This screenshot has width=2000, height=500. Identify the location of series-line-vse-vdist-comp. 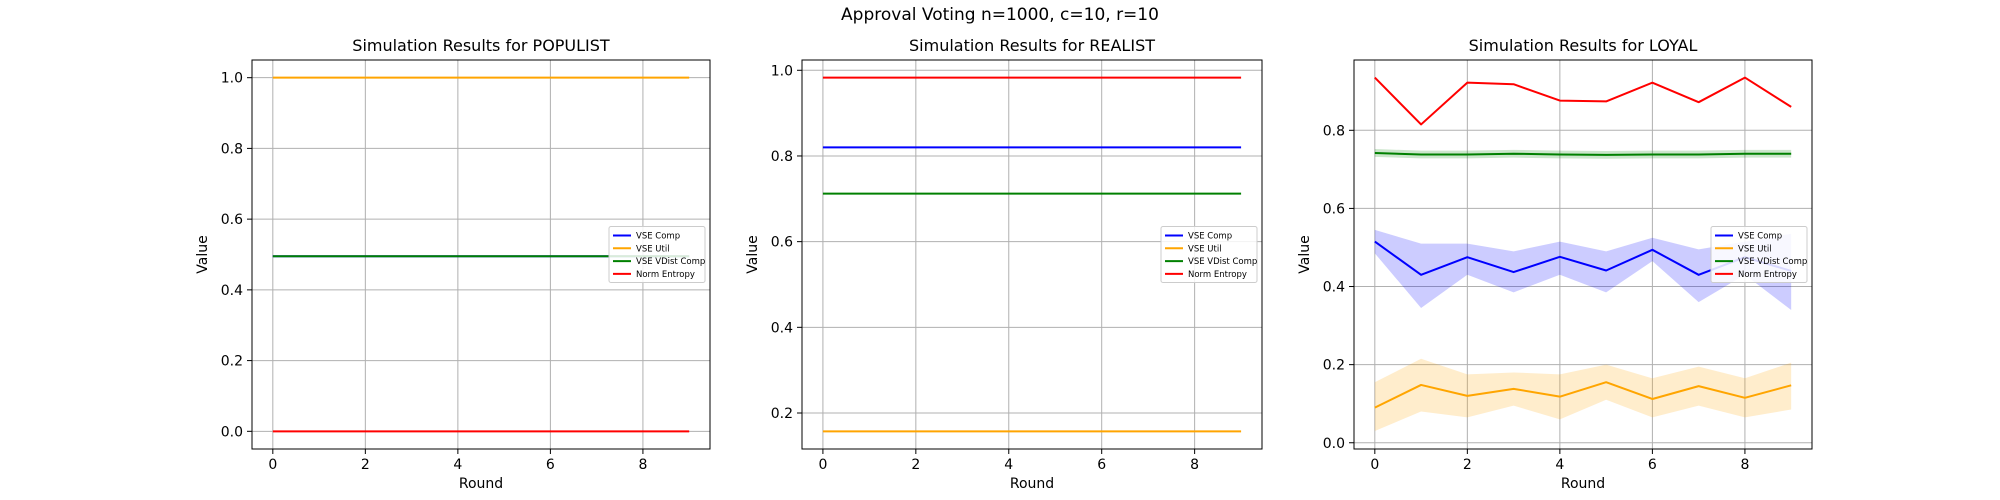
(1583, 153).